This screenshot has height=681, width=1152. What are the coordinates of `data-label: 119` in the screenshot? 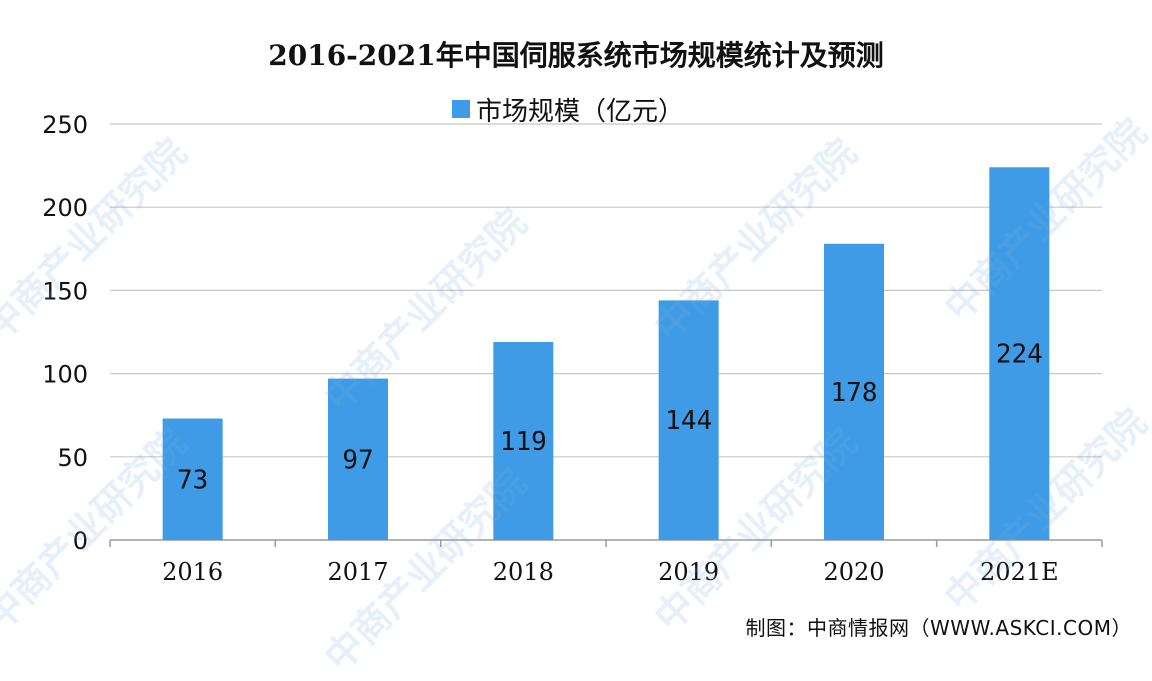 It's located at (523, 442).